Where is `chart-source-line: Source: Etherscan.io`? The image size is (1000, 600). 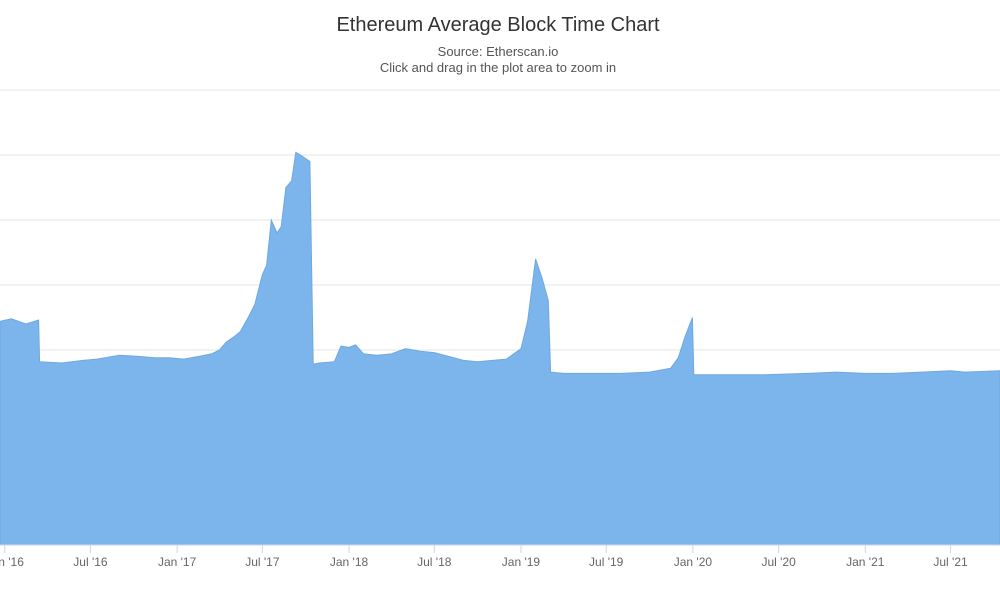
chart-source-line: Source: Etherscan.io is located at coordinates (498, 51).